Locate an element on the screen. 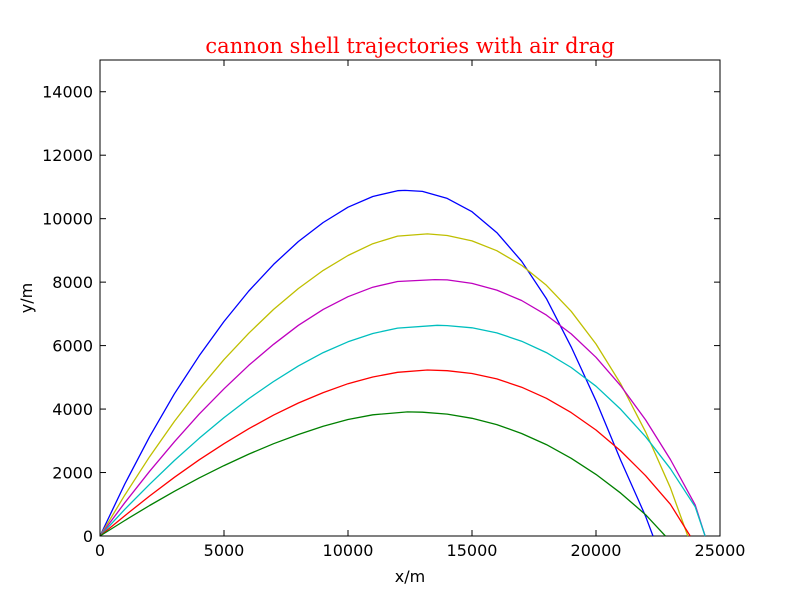  y-tick-label: 6000 is located at coordinates (72, 346).